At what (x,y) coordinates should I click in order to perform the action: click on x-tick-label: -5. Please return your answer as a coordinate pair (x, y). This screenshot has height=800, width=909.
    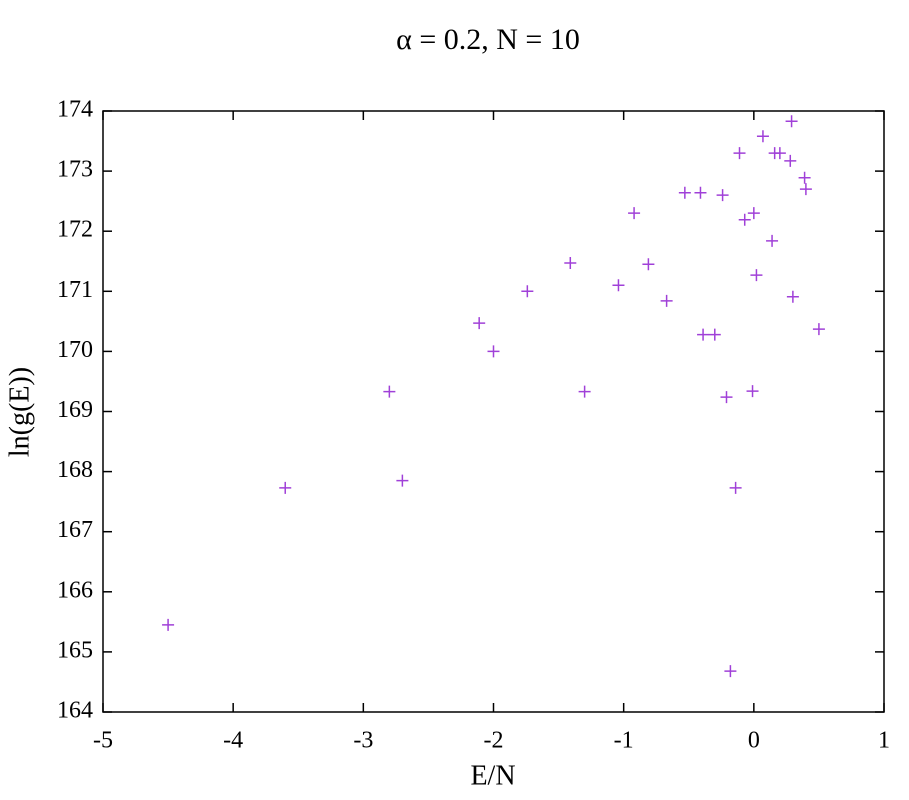
    Looking at the image, I should click on (103, 741).